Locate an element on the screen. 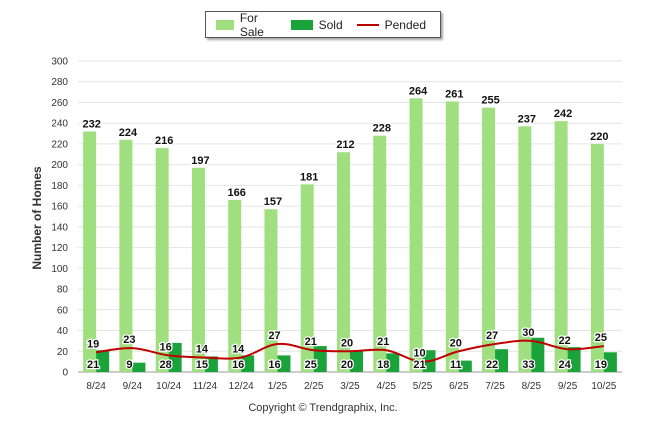  data-label-for-sale: 237 is located at coordinates (527, 119).